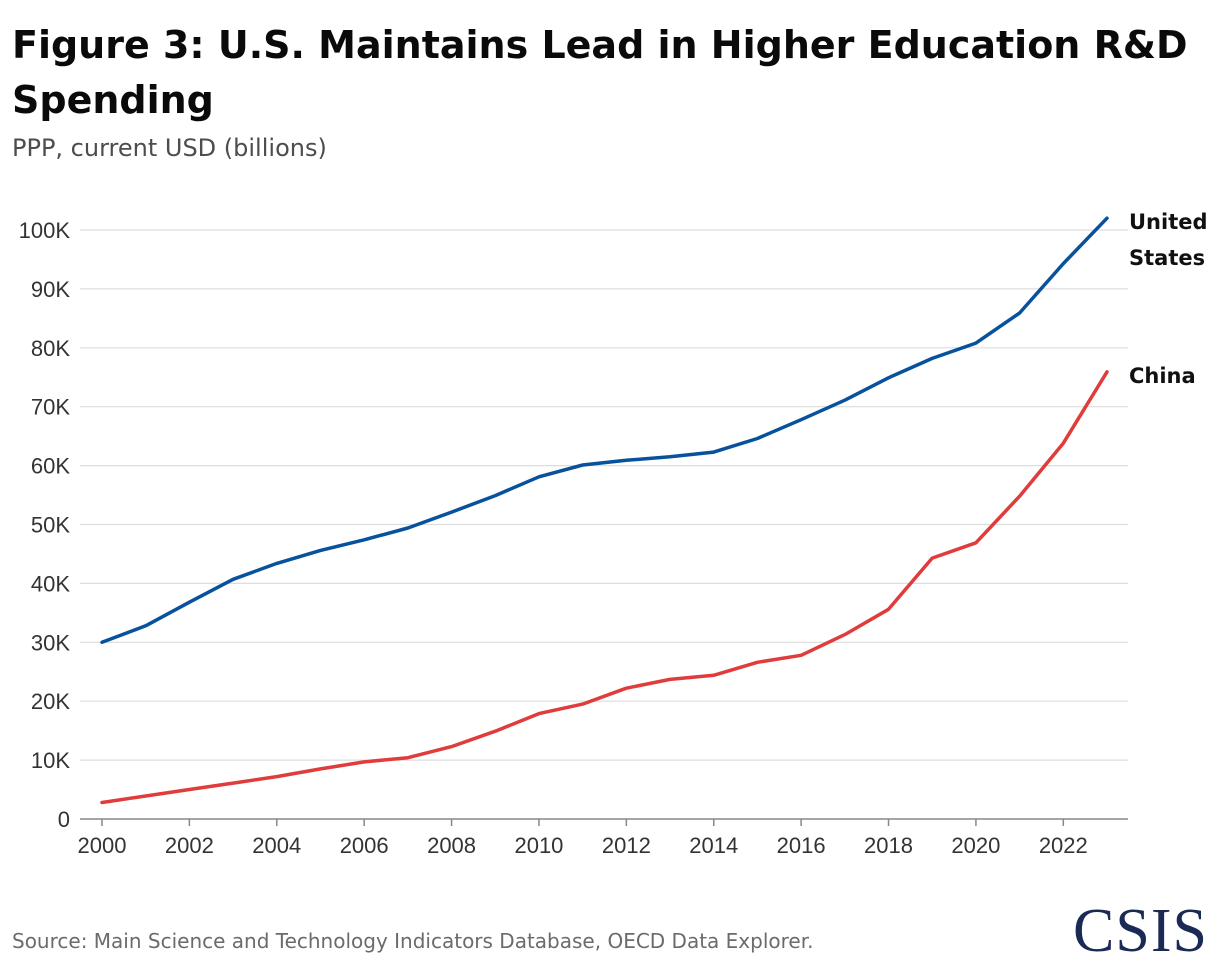  Describe the element at coordinates (713, 845) in the screenshot. I see `x-tick-label: 2014` at that location.